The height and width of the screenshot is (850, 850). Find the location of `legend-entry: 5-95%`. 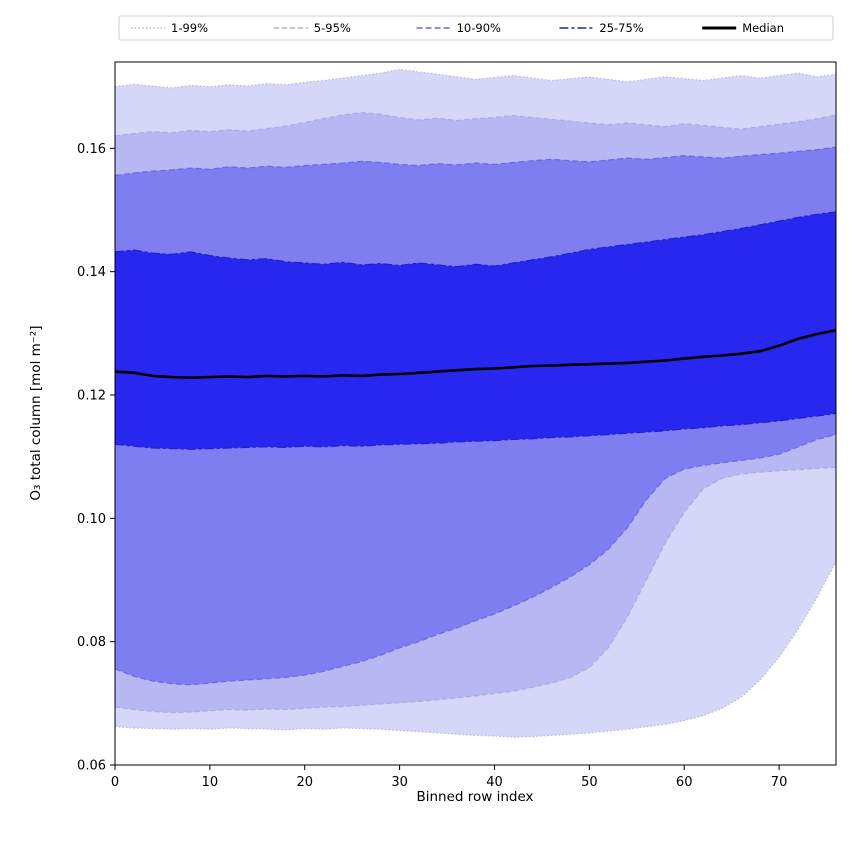

legend-entry: 5-95% is located at coordinates (312, 28).